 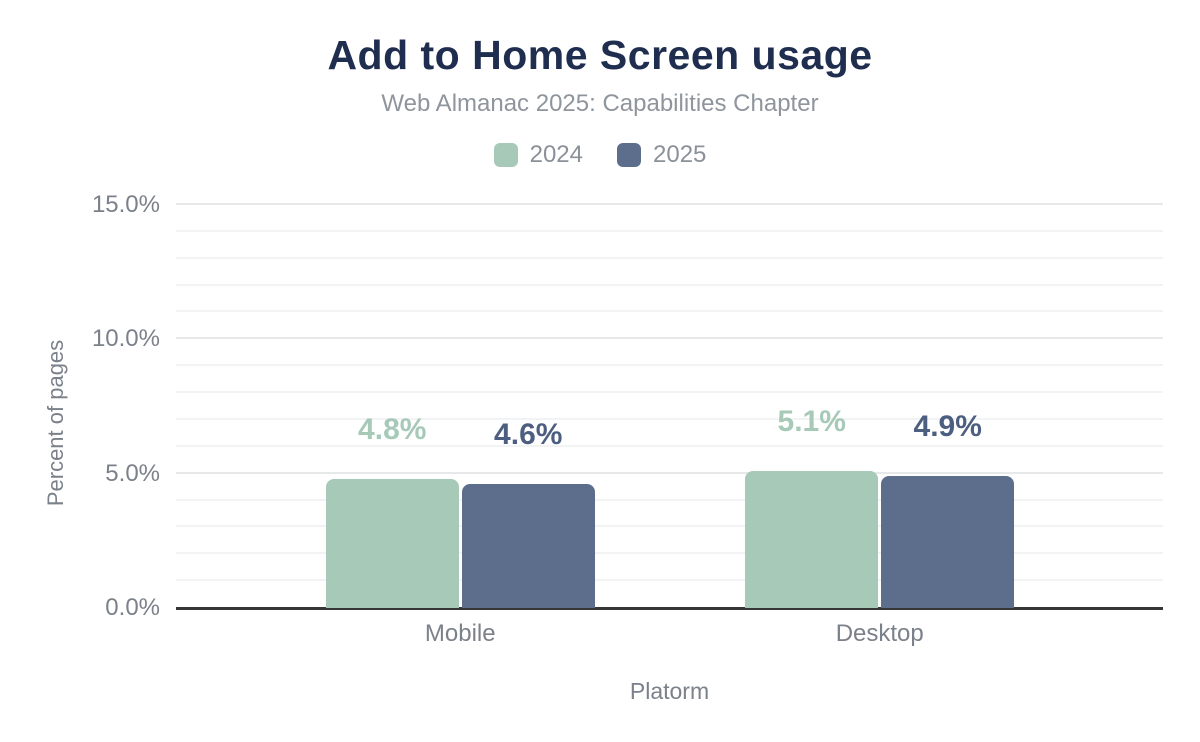 I want to click on y-tick-label: 0.0%, so click(x=132, y=607).